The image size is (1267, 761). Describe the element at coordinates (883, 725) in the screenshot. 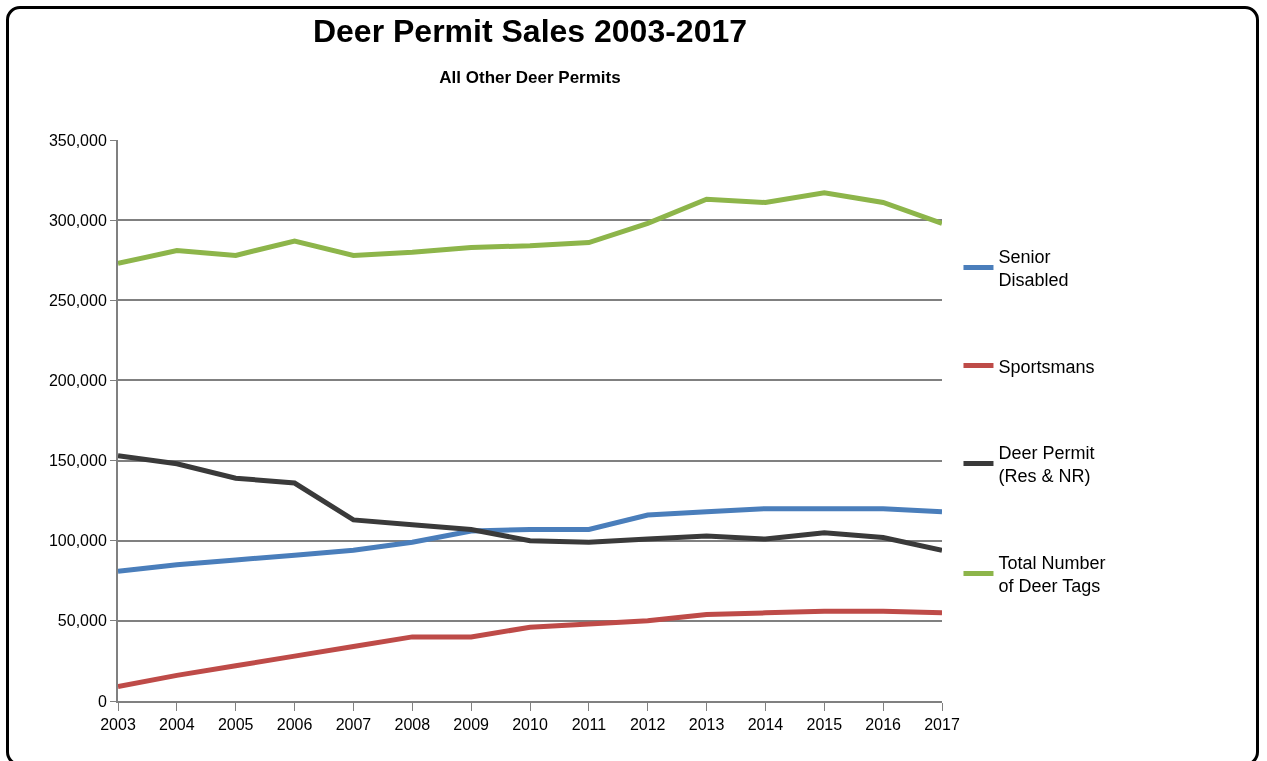

I see `x-tick-label: 2016` at that location.